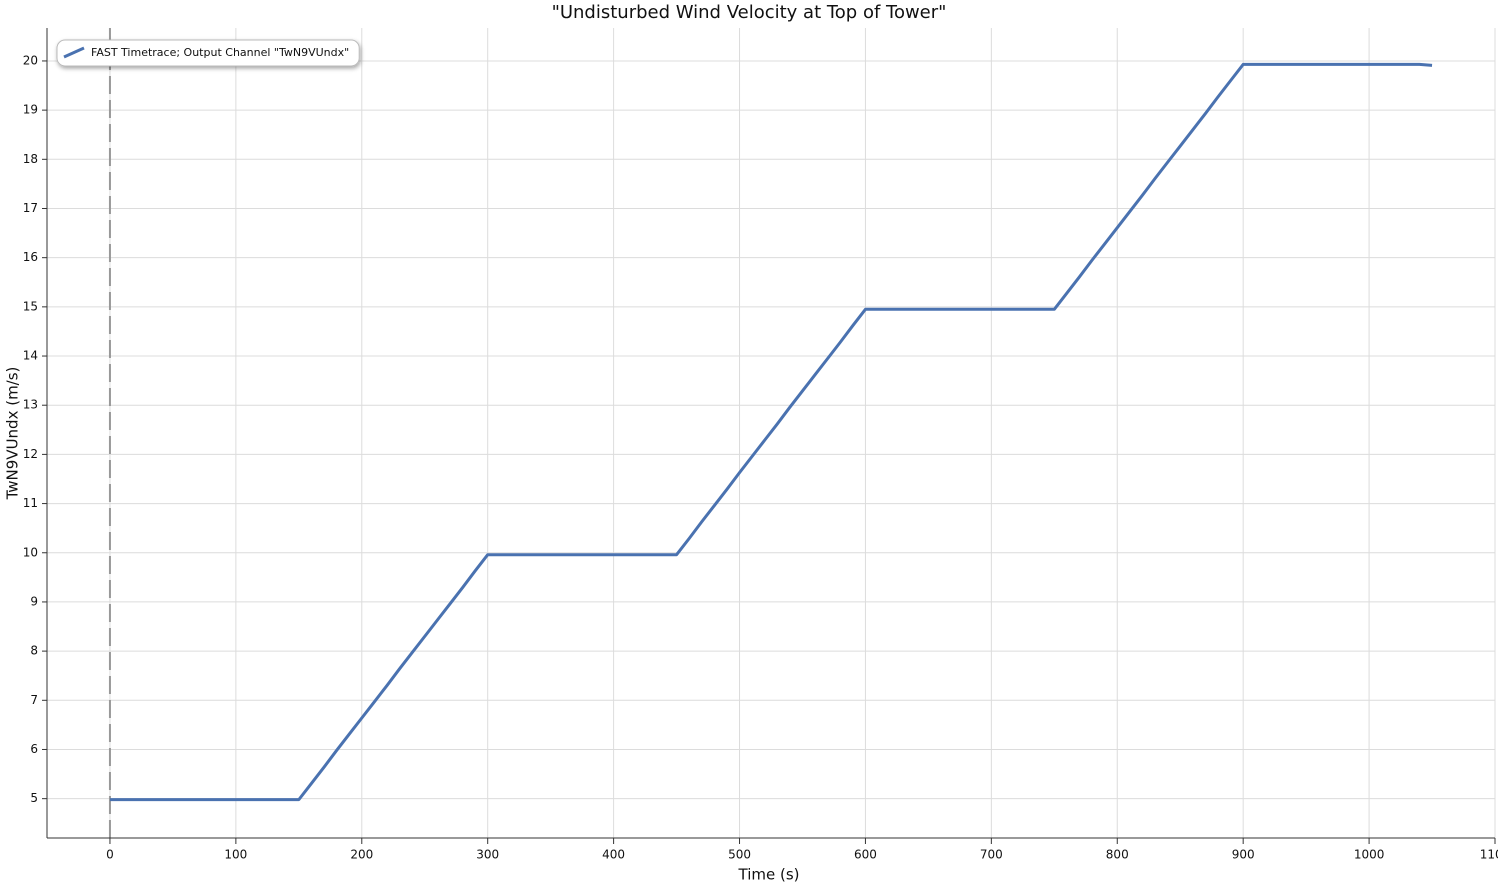 This screenshot has width=1498, height=884. I want to click on x-tick-label: 100, so click(235, 855).